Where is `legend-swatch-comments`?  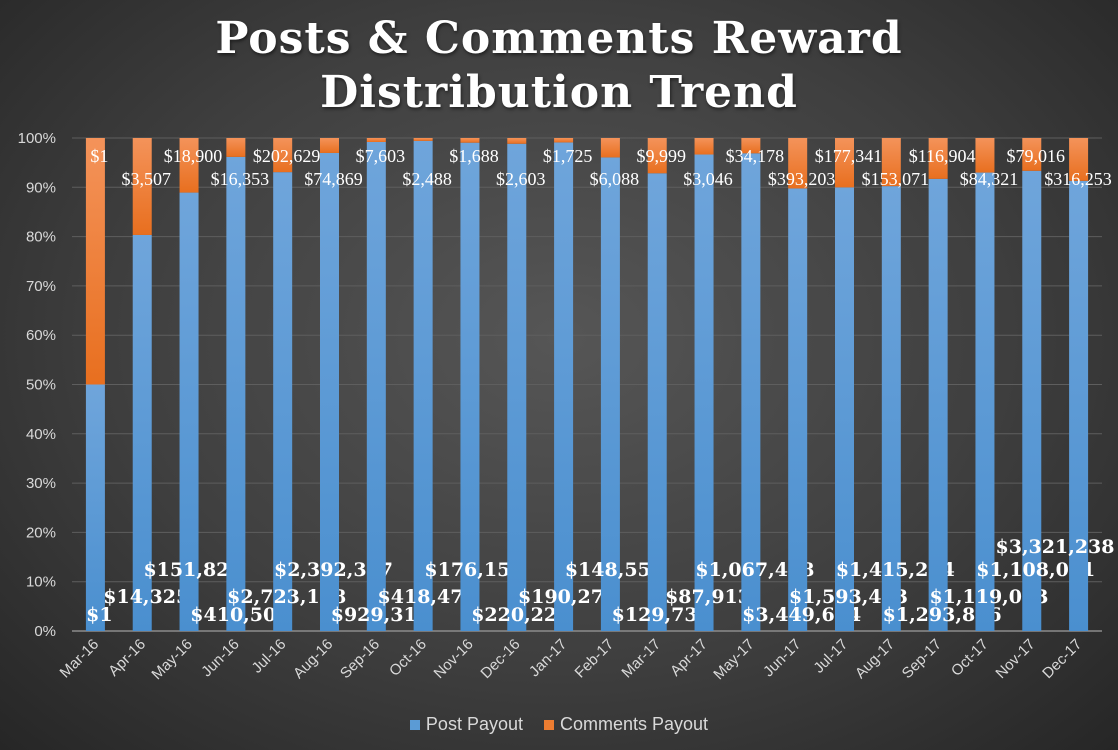
legend-swatch-comments is located at coordinates (549, 725).